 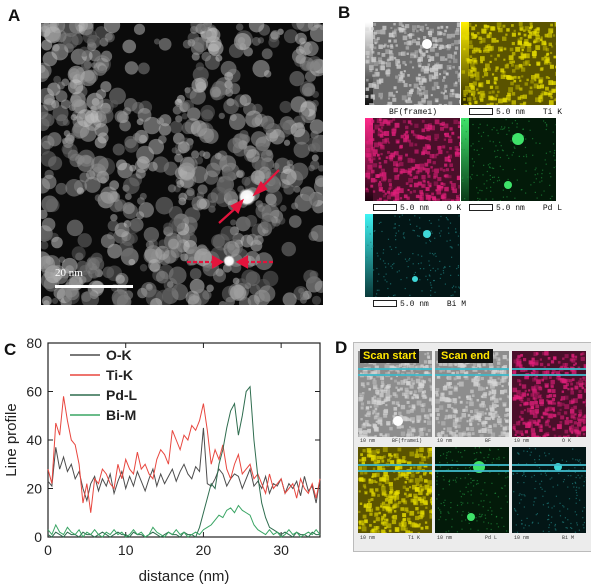 I want to click on x-axis-label: distance (nm), so click(x=184, y=576).